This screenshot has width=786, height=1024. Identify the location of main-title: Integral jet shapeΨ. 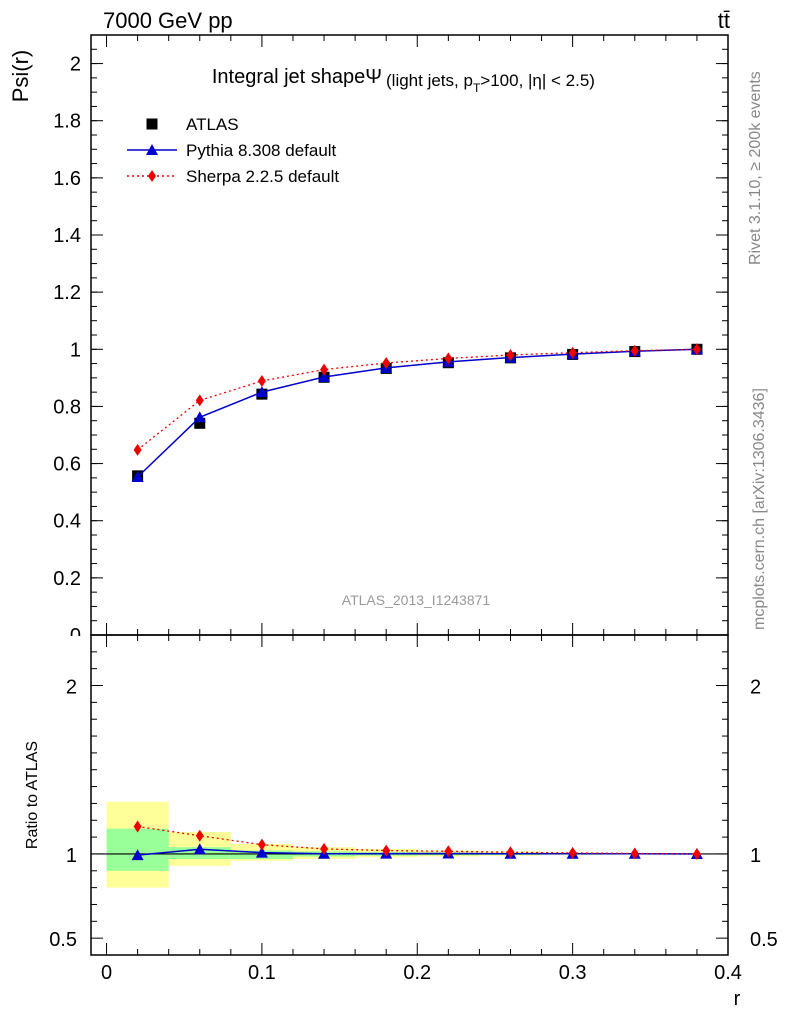
(297, 77).